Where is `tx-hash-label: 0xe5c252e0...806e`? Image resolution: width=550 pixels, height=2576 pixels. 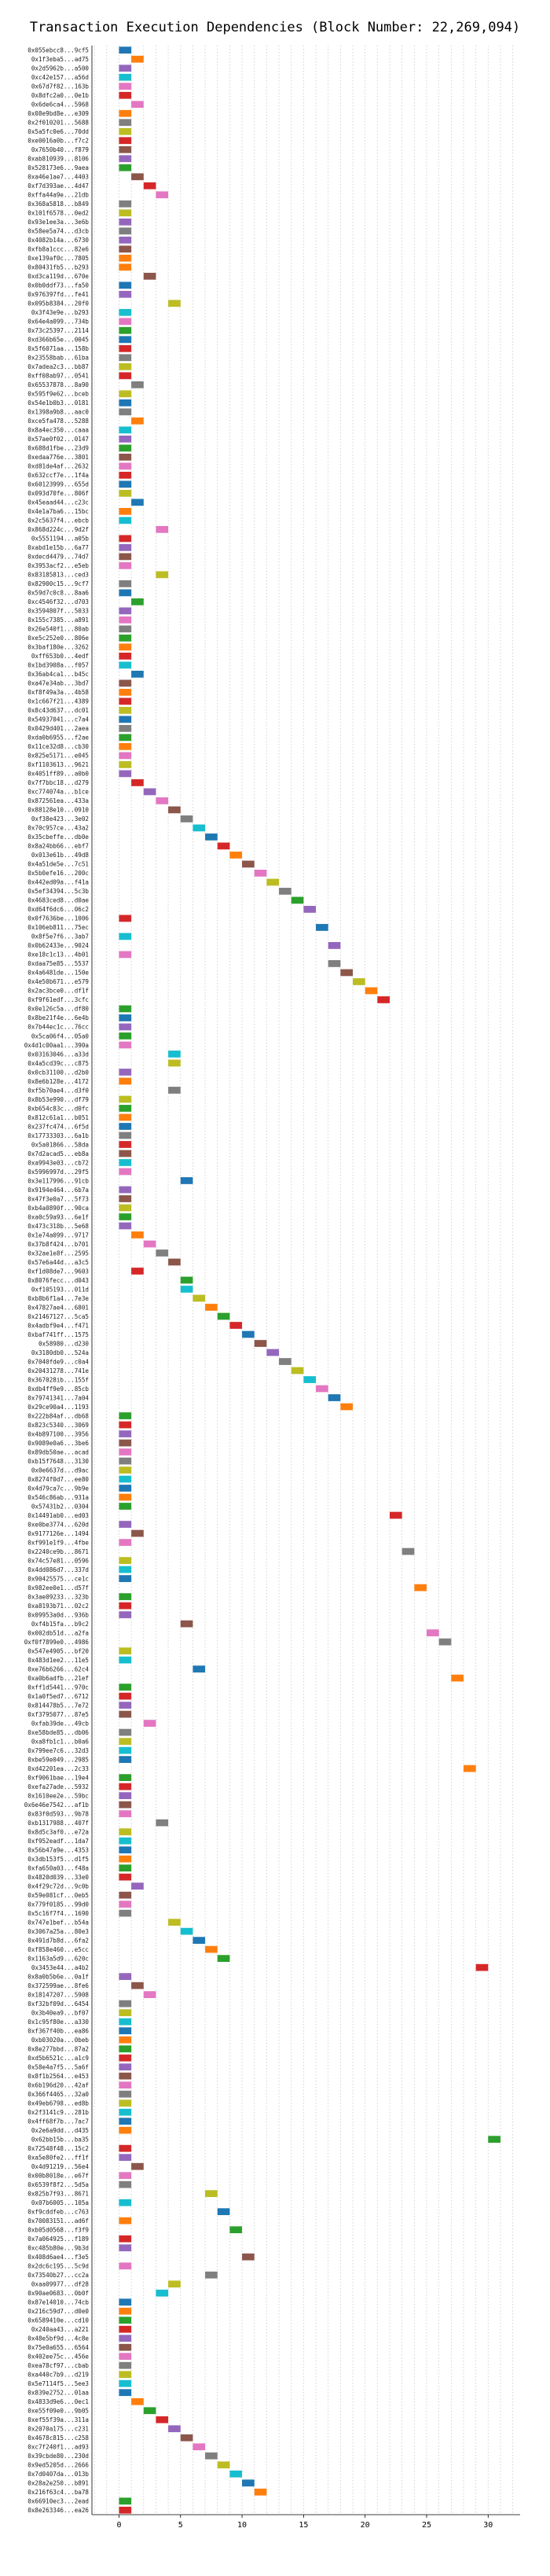 tx-hash-label: 0xe5c252e0...806e is located at coordinates (58, 638).